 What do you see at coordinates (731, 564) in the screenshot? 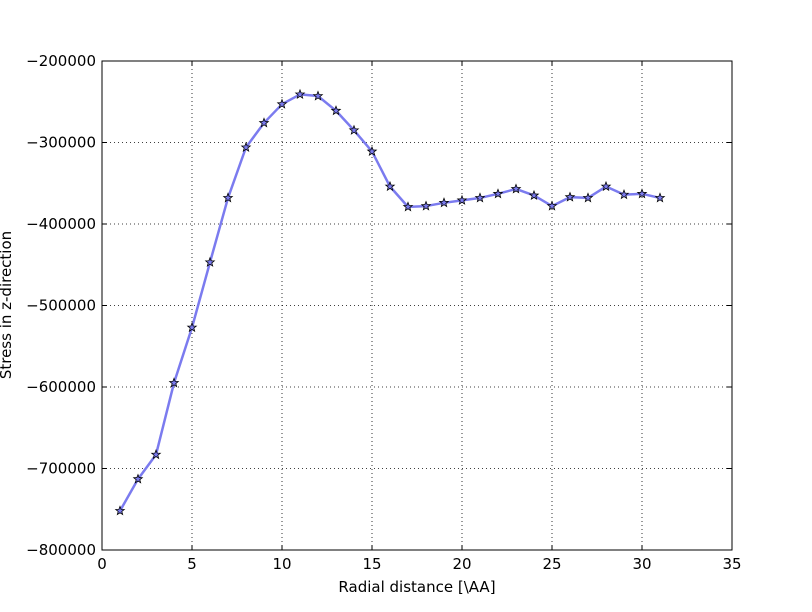
I see `x-tick-label: 35` at bounding box center [731, 564].